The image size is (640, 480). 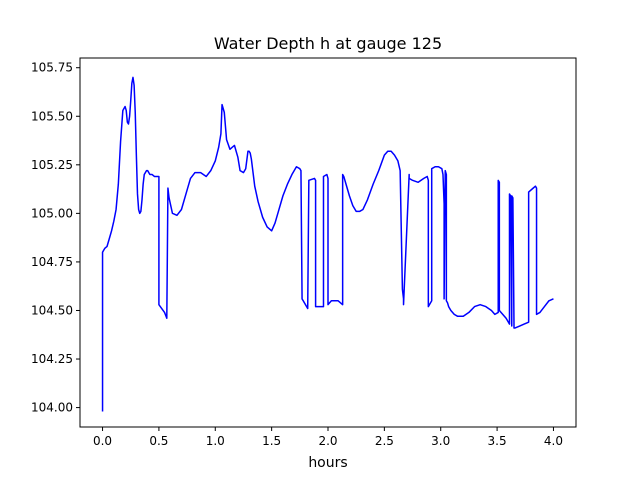 I want to click on x-axis-label: hours, so click(x=327, y=463).